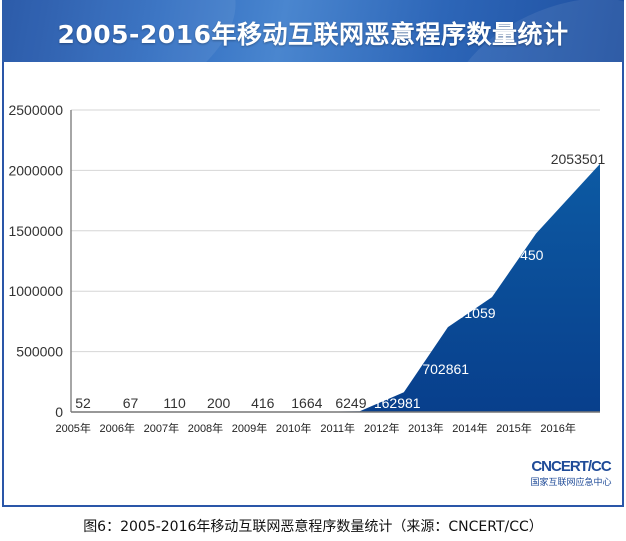 The height and width of the screenshot is (541, 626). Describe the element at coordinates (557, 428) in the screenshot. I see `x-tick-label: 2016年` at that location.